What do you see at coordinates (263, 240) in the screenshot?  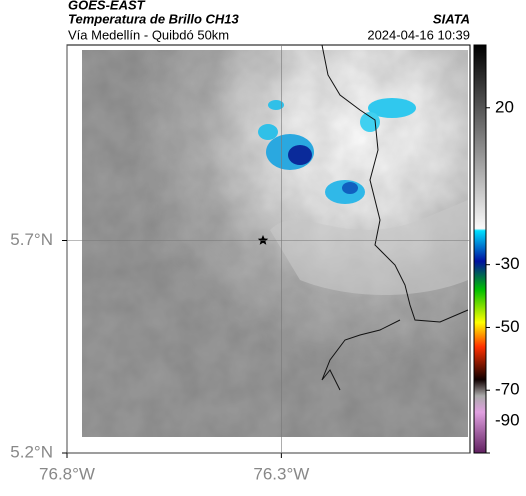 I see `location-marker` at bounding box center [263, 240].